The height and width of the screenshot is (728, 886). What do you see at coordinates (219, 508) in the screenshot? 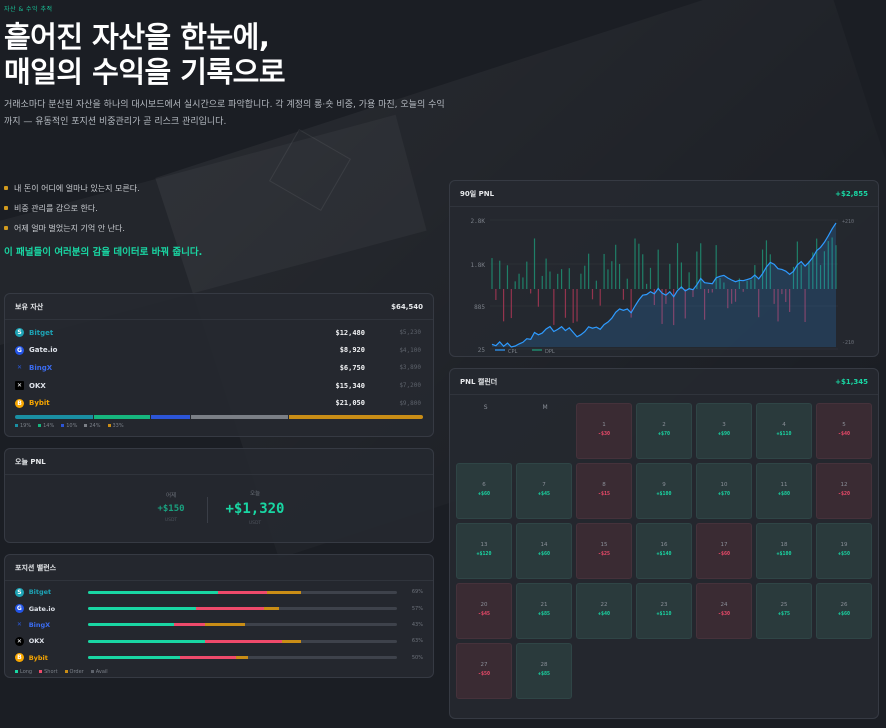
I see `today-pnl-body: 어제 +$150 USDT 오늘 +$1,320 USDT` at bounding box center [219, 508].